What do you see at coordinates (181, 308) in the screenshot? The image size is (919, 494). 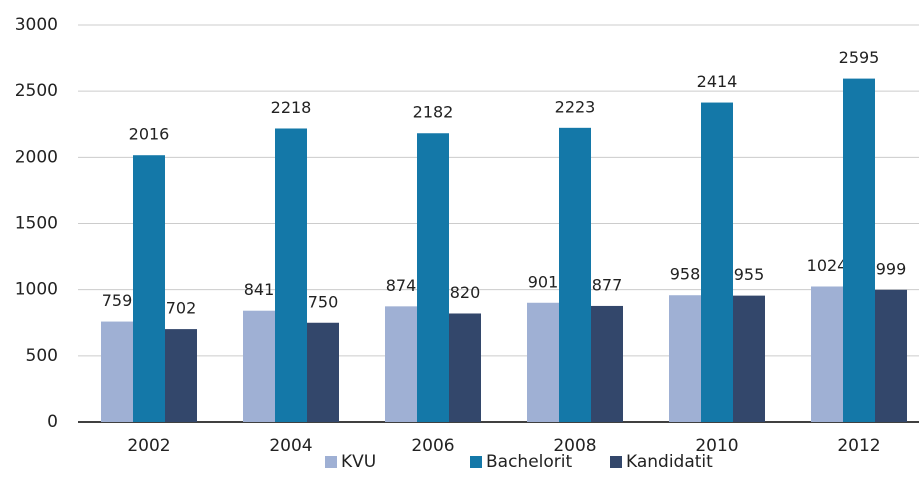 I see `value-label: 702` at bounding box center [181, 308].